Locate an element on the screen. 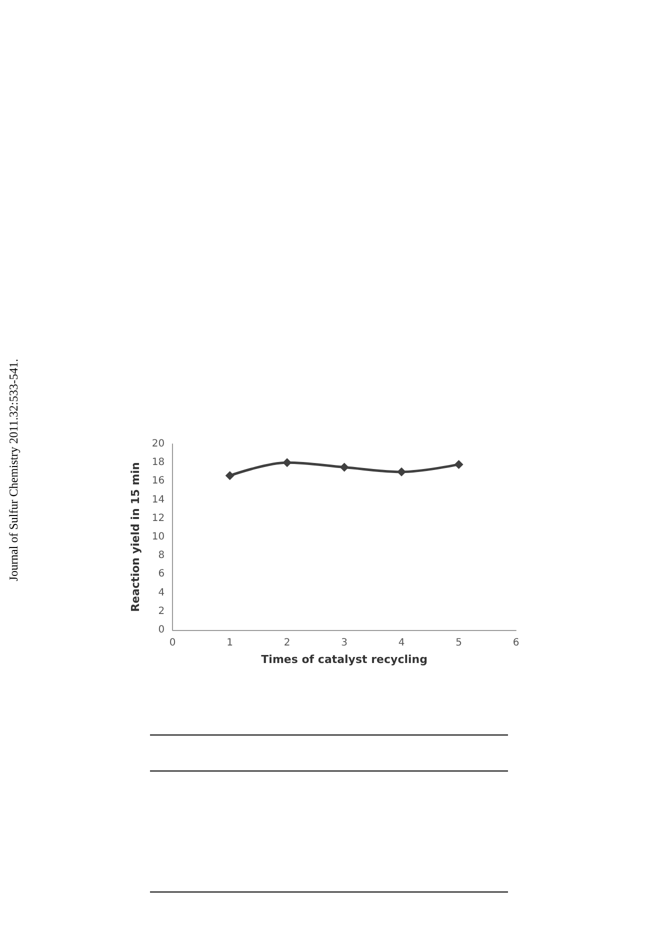  y-tick-label: 16 is located at coordinates (158, 481).